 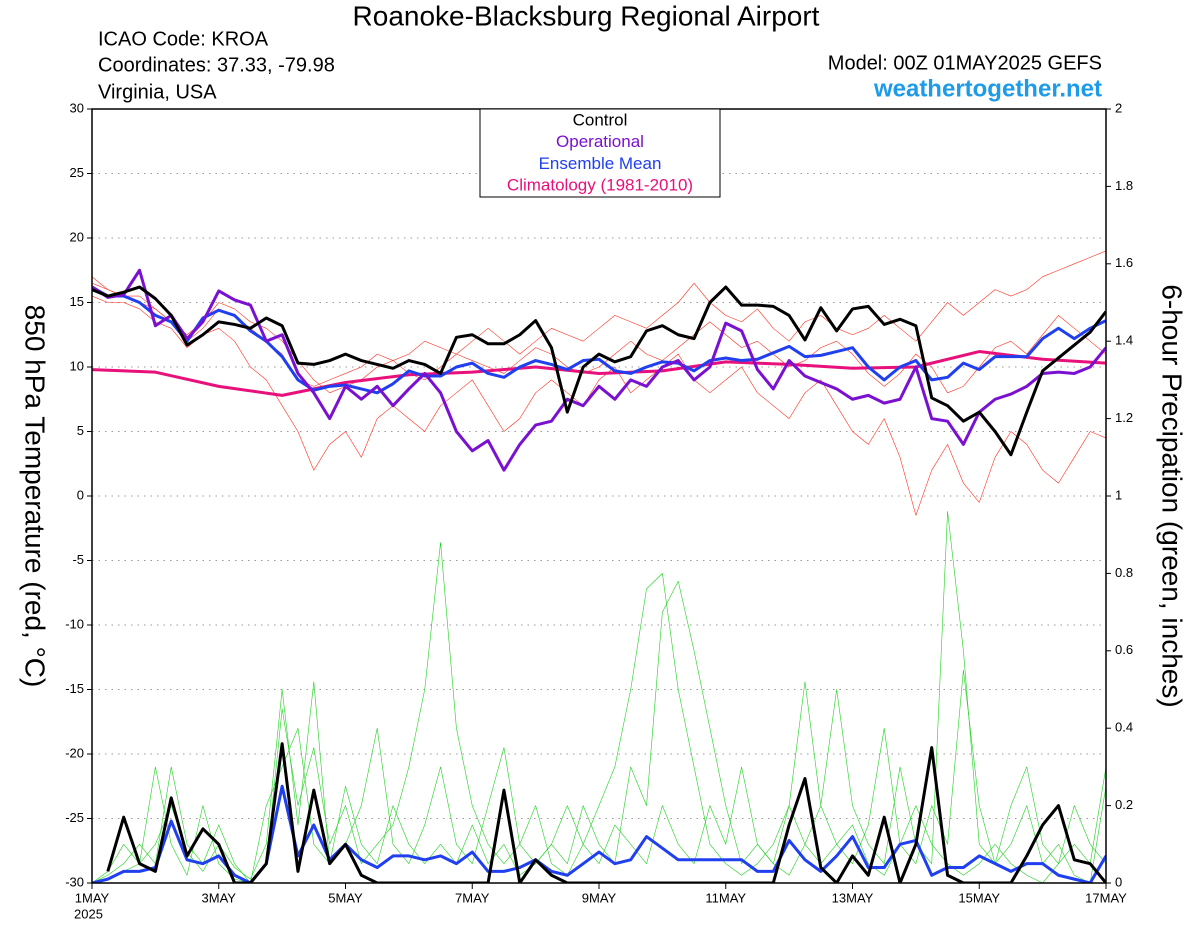 I want to click on x-tick-label: 11MAY, so click(x=725, y=897).